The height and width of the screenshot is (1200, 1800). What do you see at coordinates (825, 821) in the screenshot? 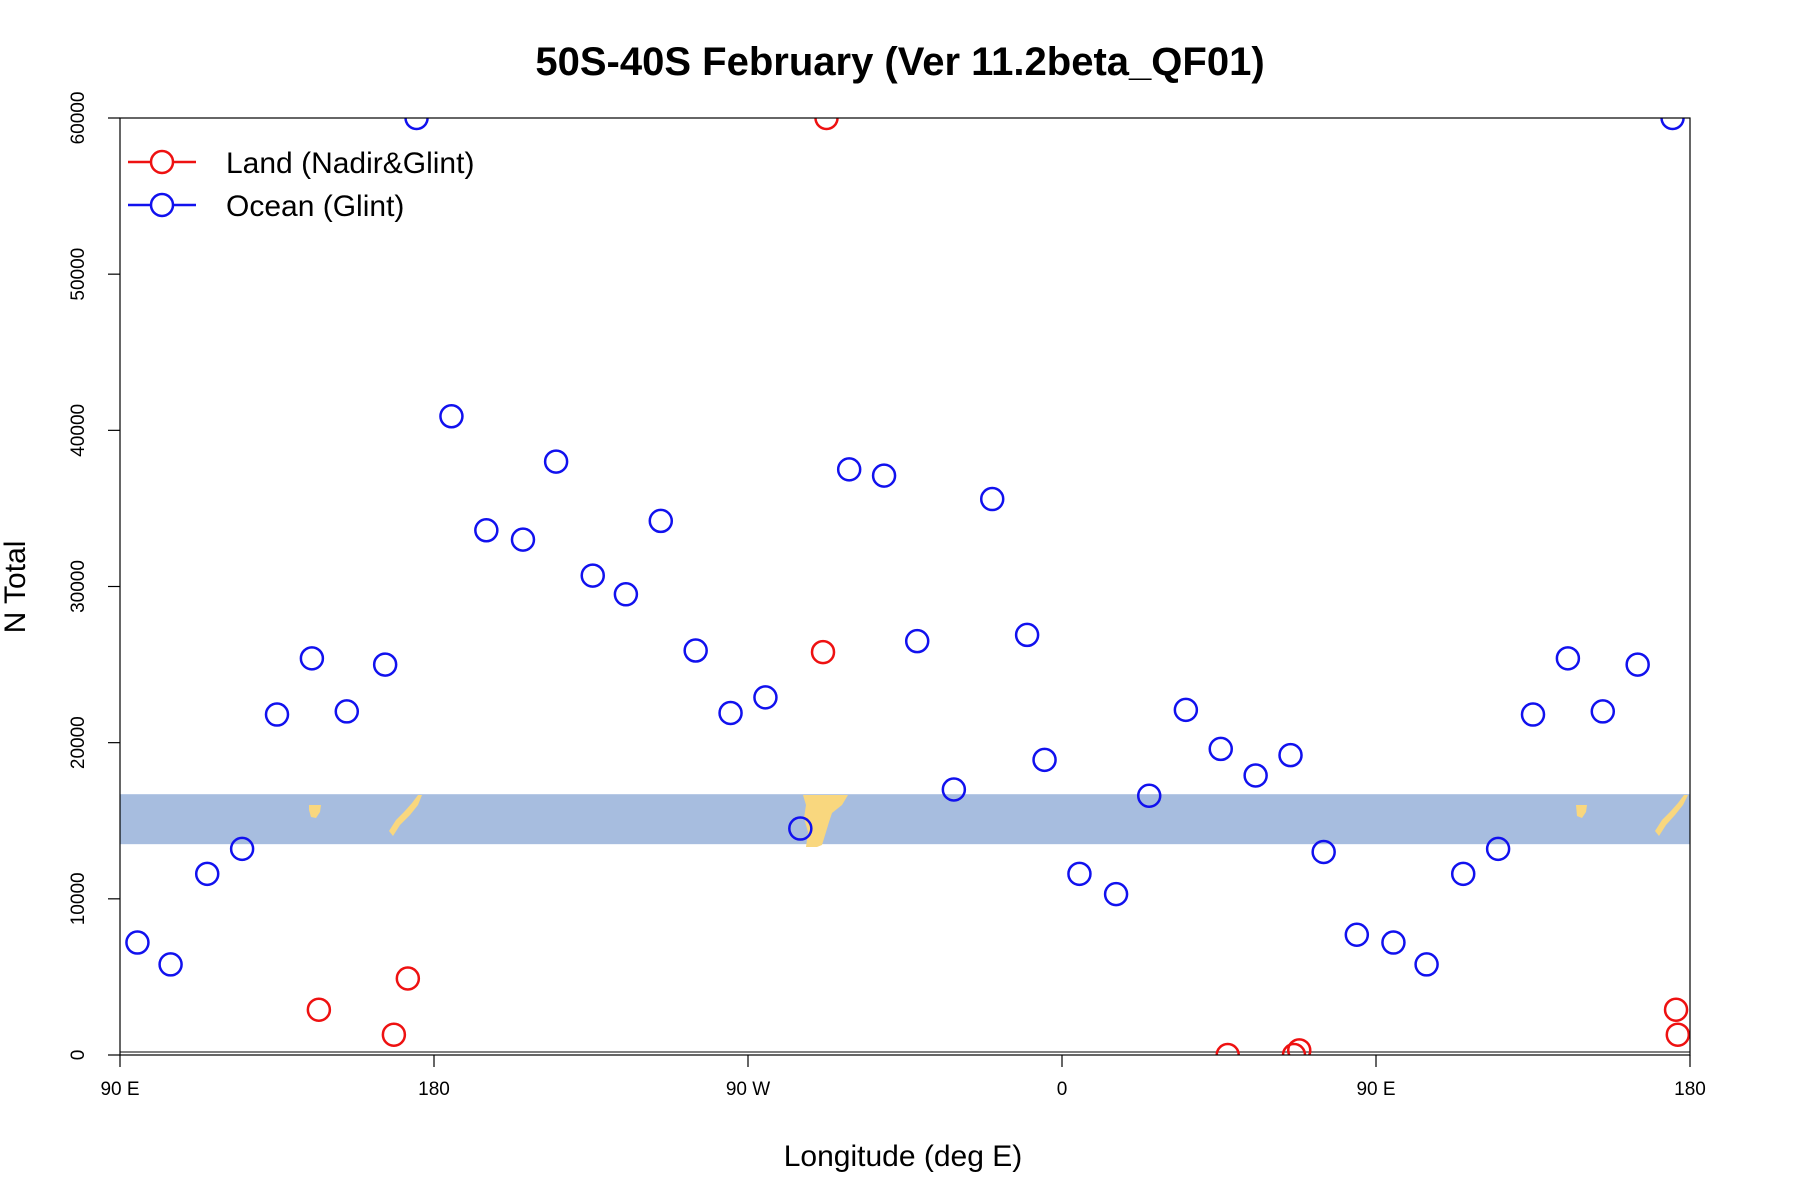
I see `land-patagonia` at bounding box center [825, 821].